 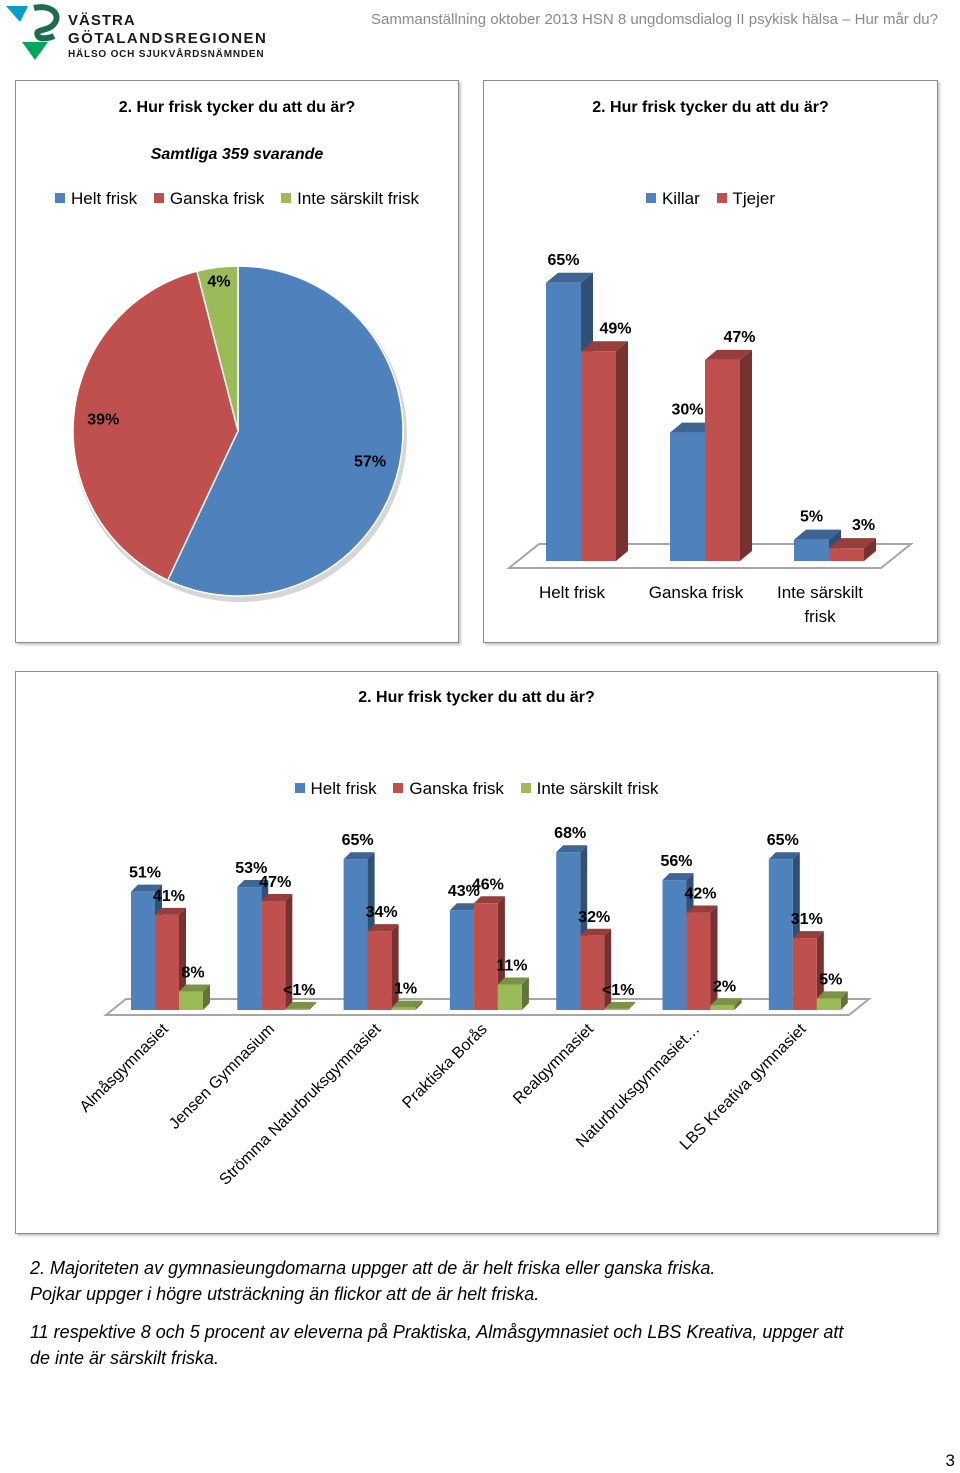 I want to click on data-label: 8%, so click(x=192, y=972).